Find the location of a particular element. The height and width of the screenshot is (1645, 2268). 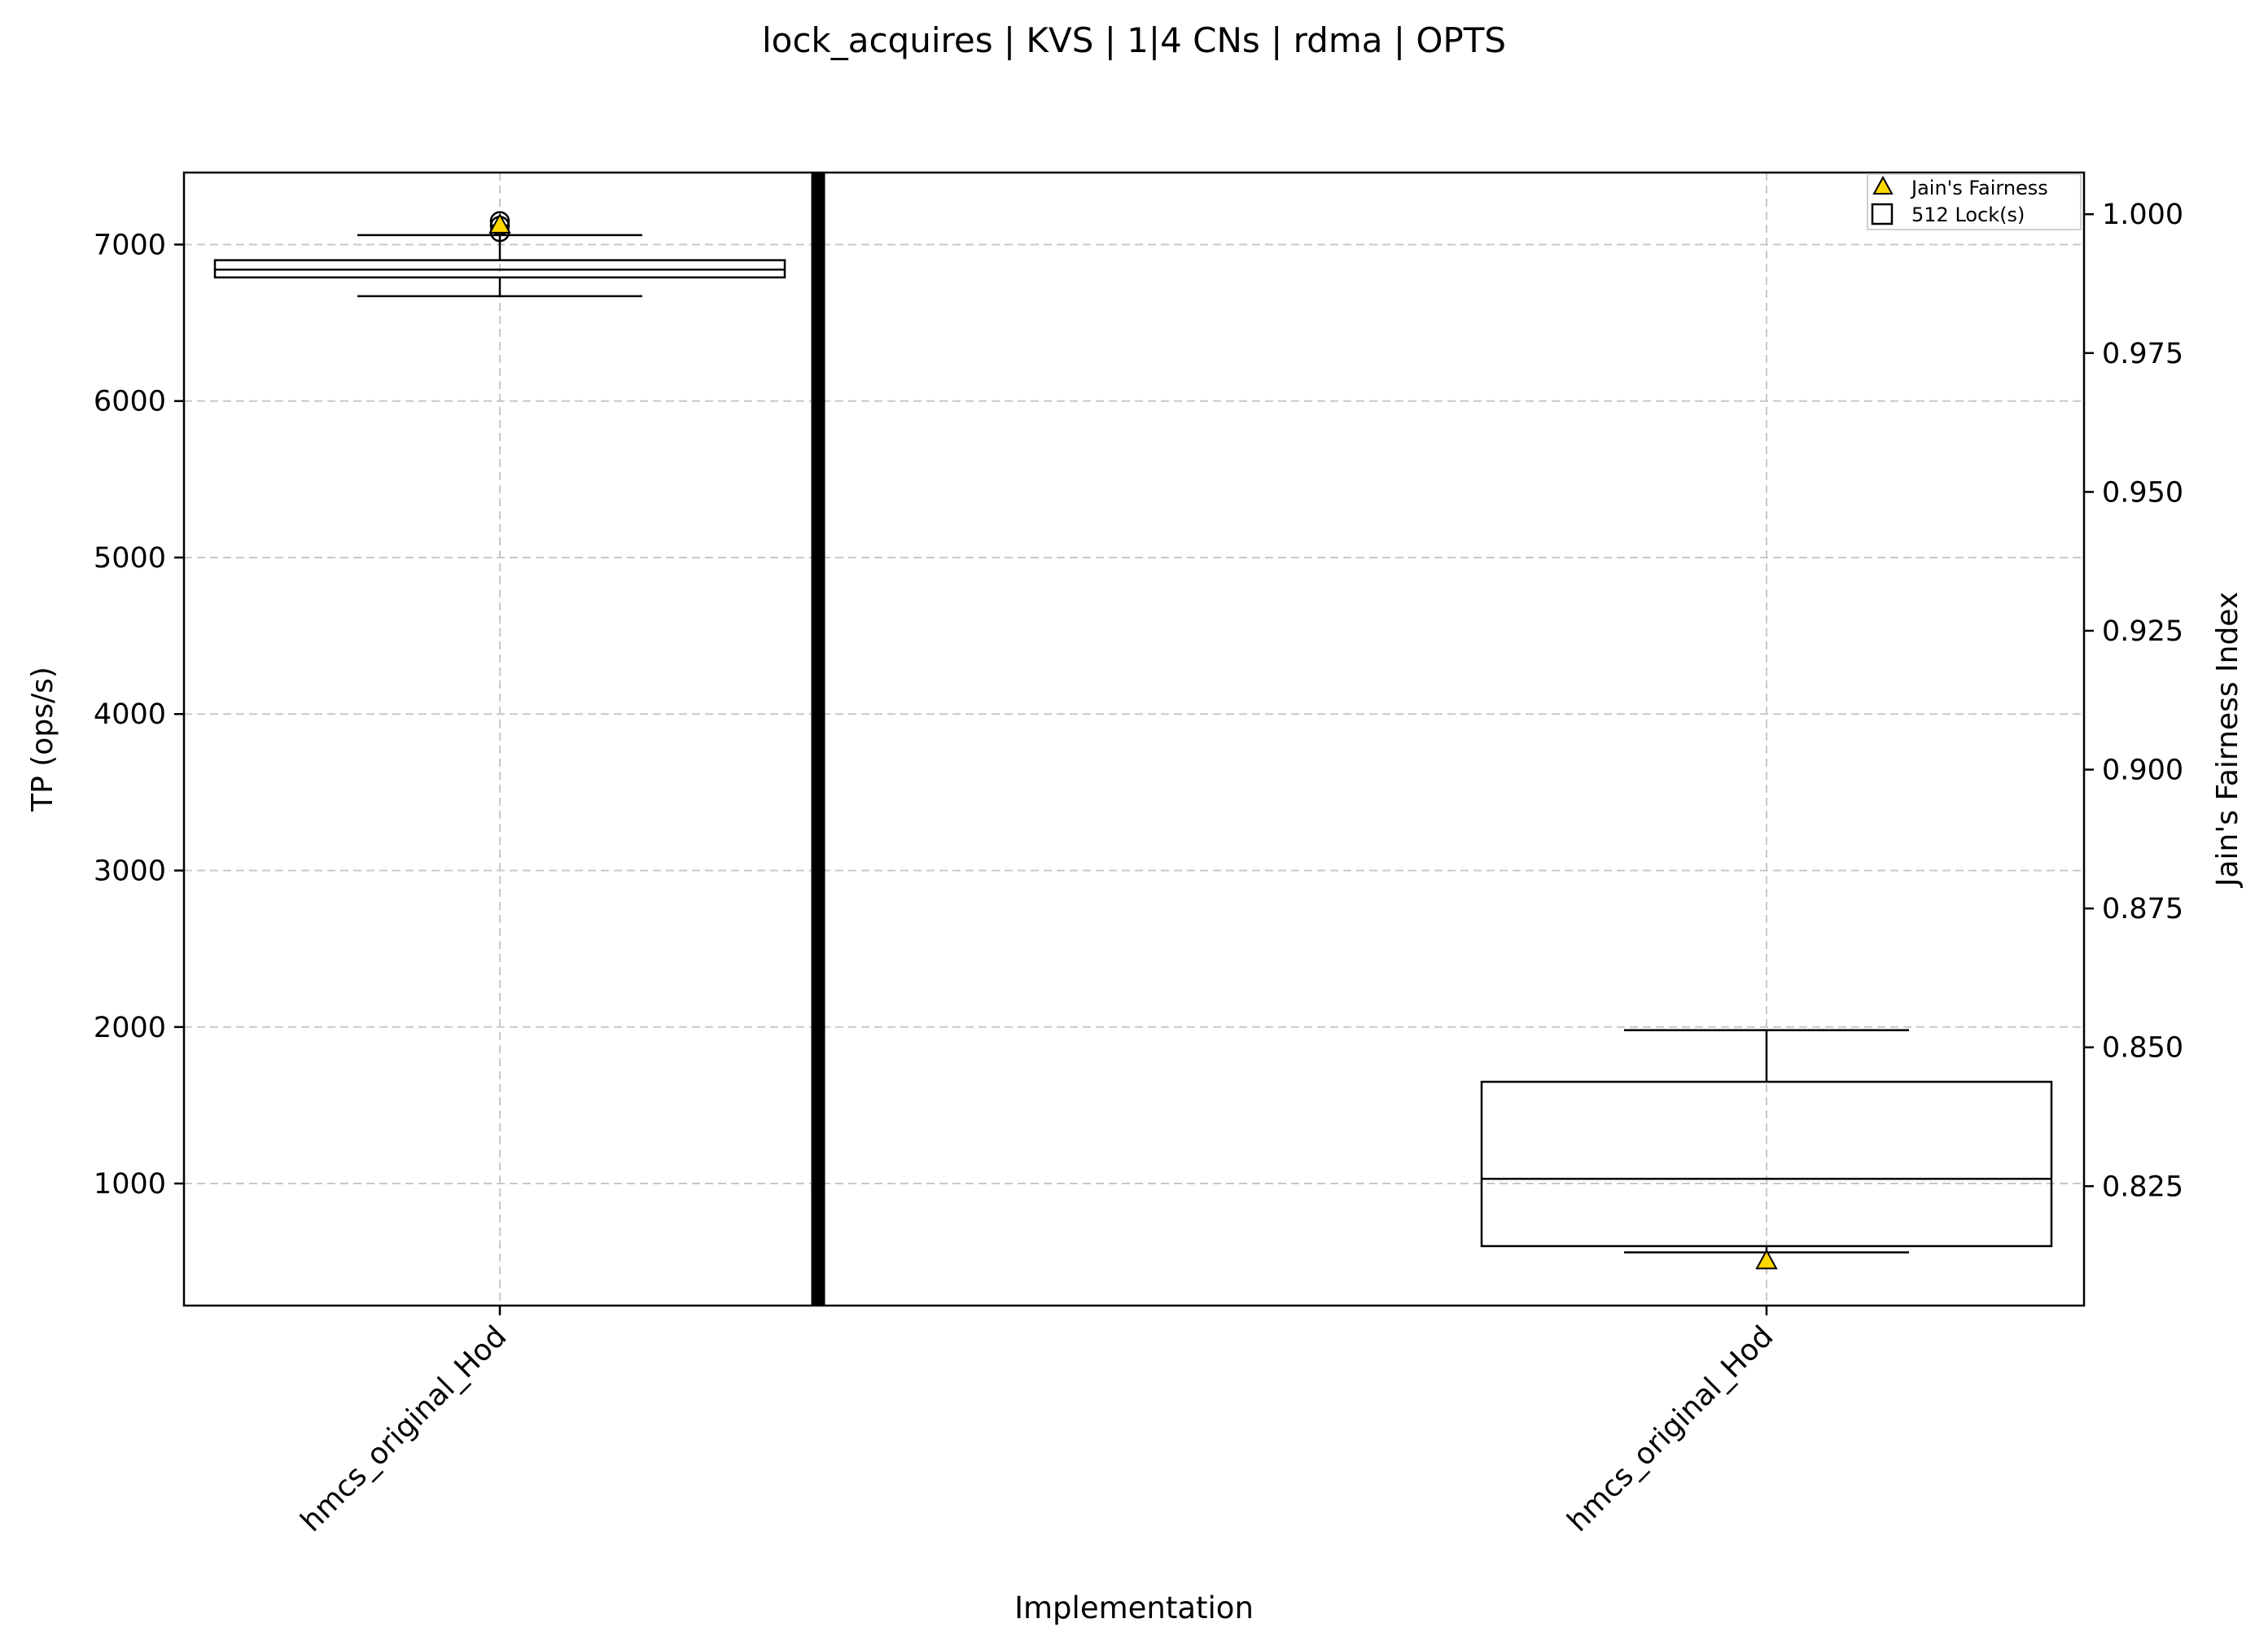

right-tick-label-6: 0.975 is located at coordinates (2142, 354).